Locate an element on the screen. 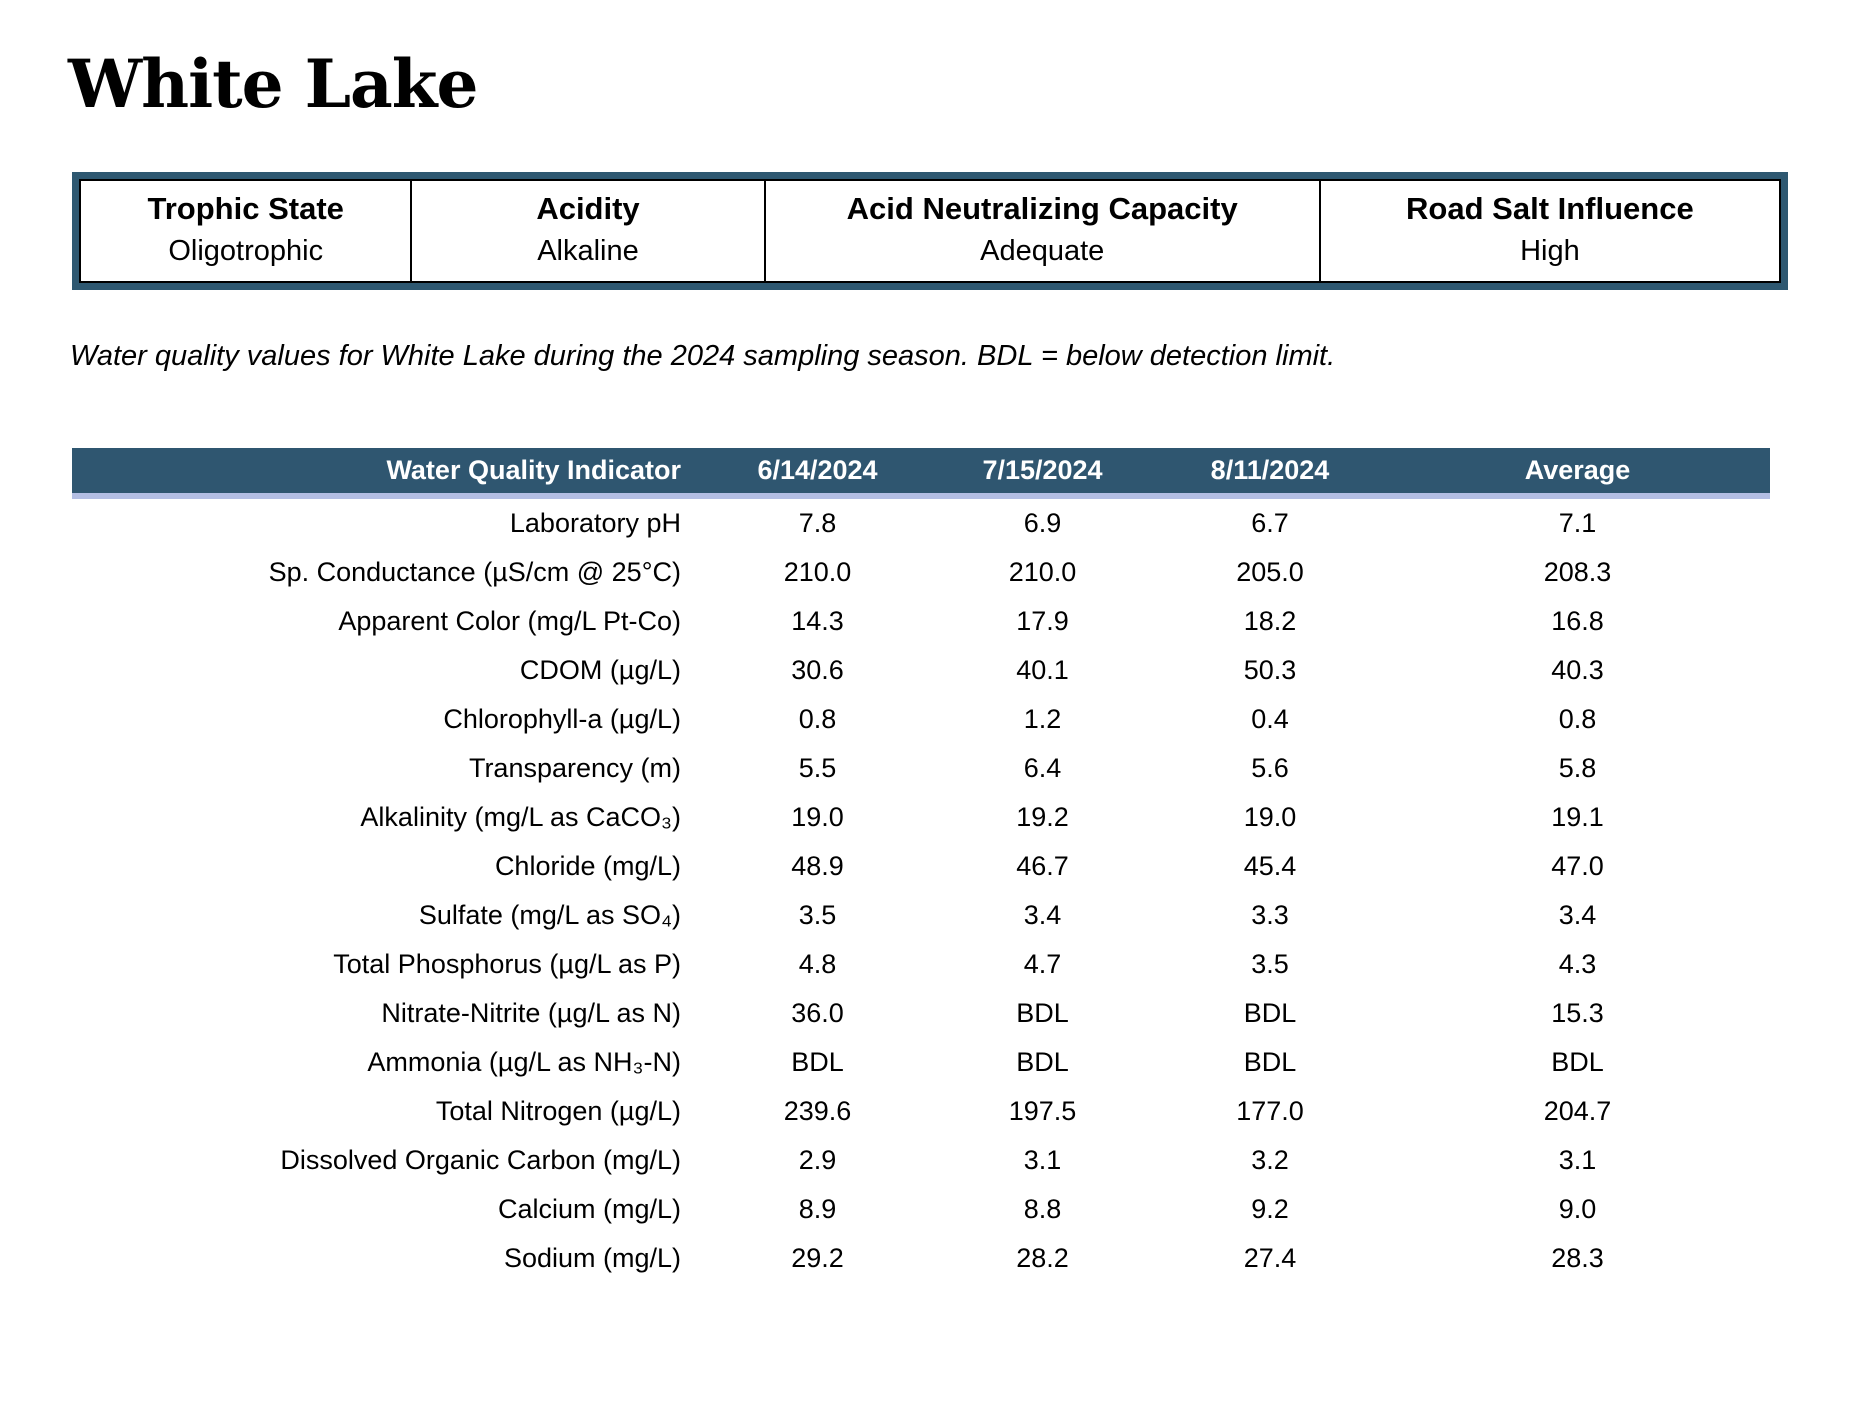  table-row: Transparency (m) 5.5 6.4 5.6 5.8 is located at coordinates (921, 768).